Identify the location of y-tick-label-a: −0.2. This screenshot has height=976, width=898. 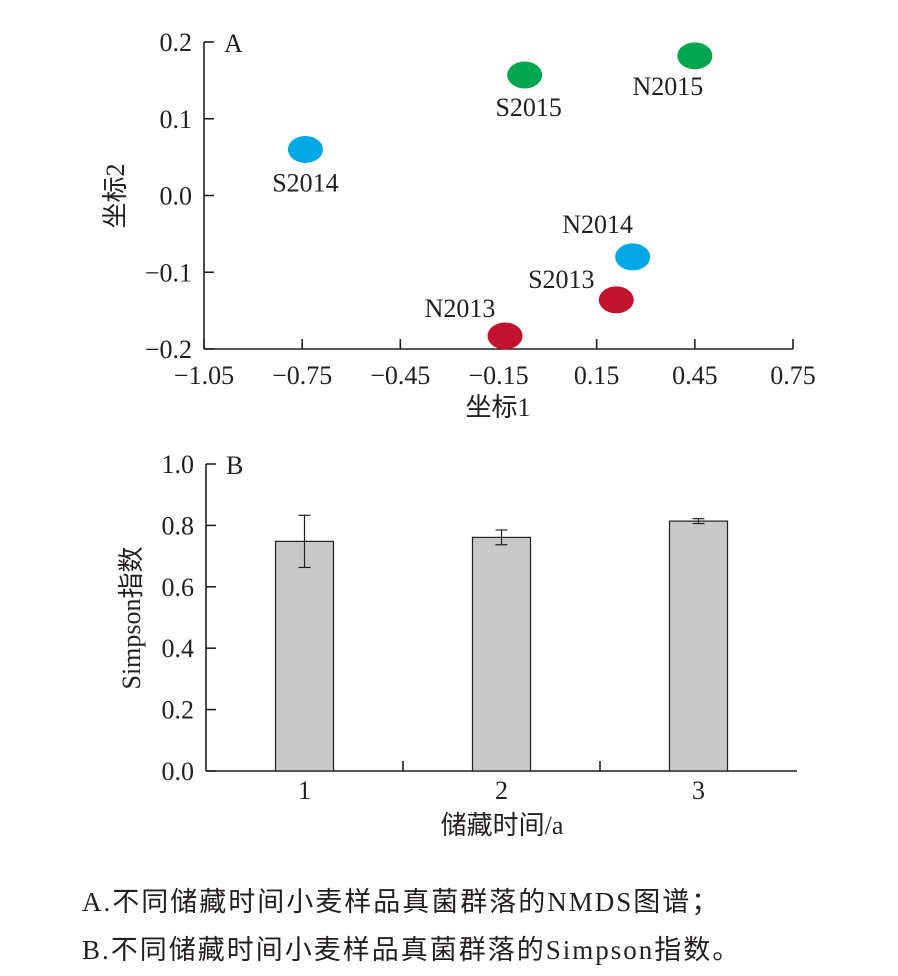
(168, 349).